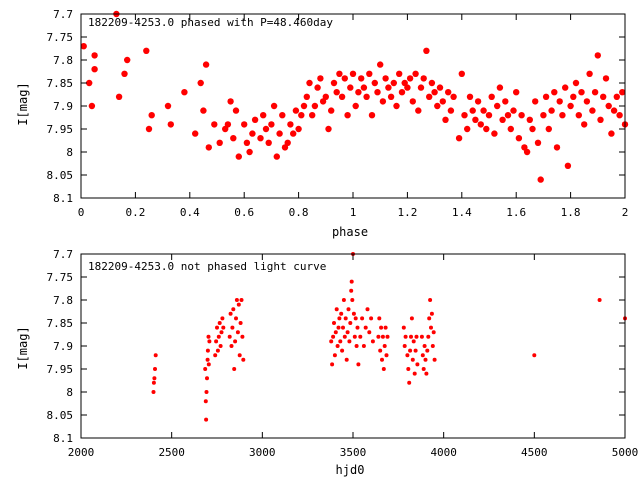 The height and width of the screenshot is (480, 640). I want to click on x-tick-label: 0.4, so click(190, 212).